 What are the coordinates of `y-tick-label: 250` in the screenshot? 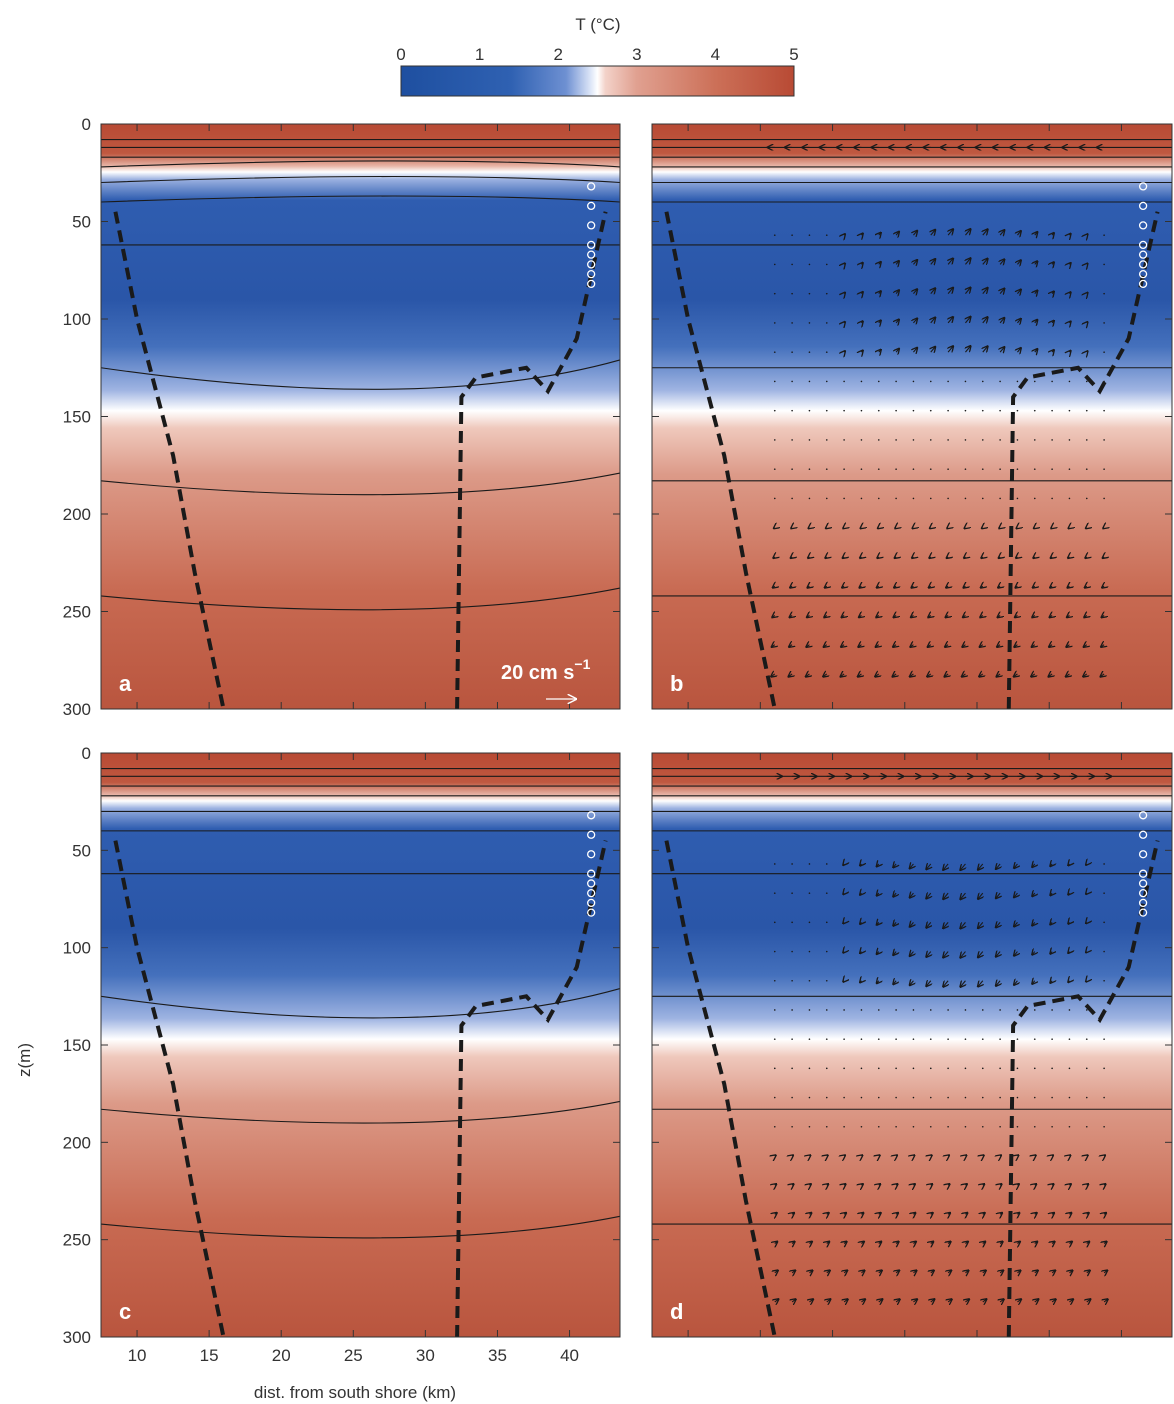 It's located at (77, 612).